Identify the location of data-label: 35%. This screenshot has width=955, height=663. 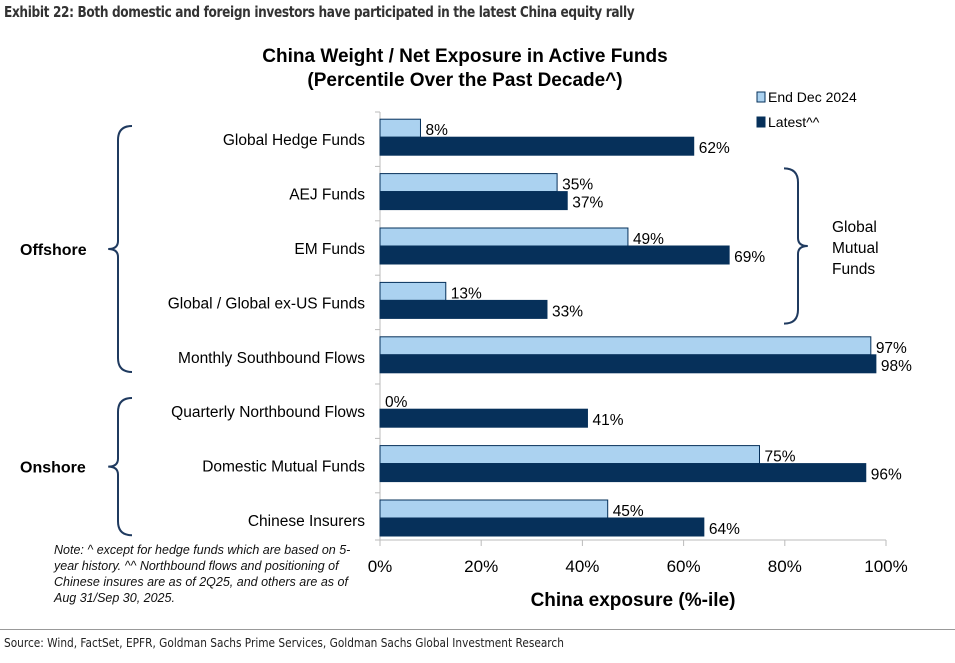
(577, 185).